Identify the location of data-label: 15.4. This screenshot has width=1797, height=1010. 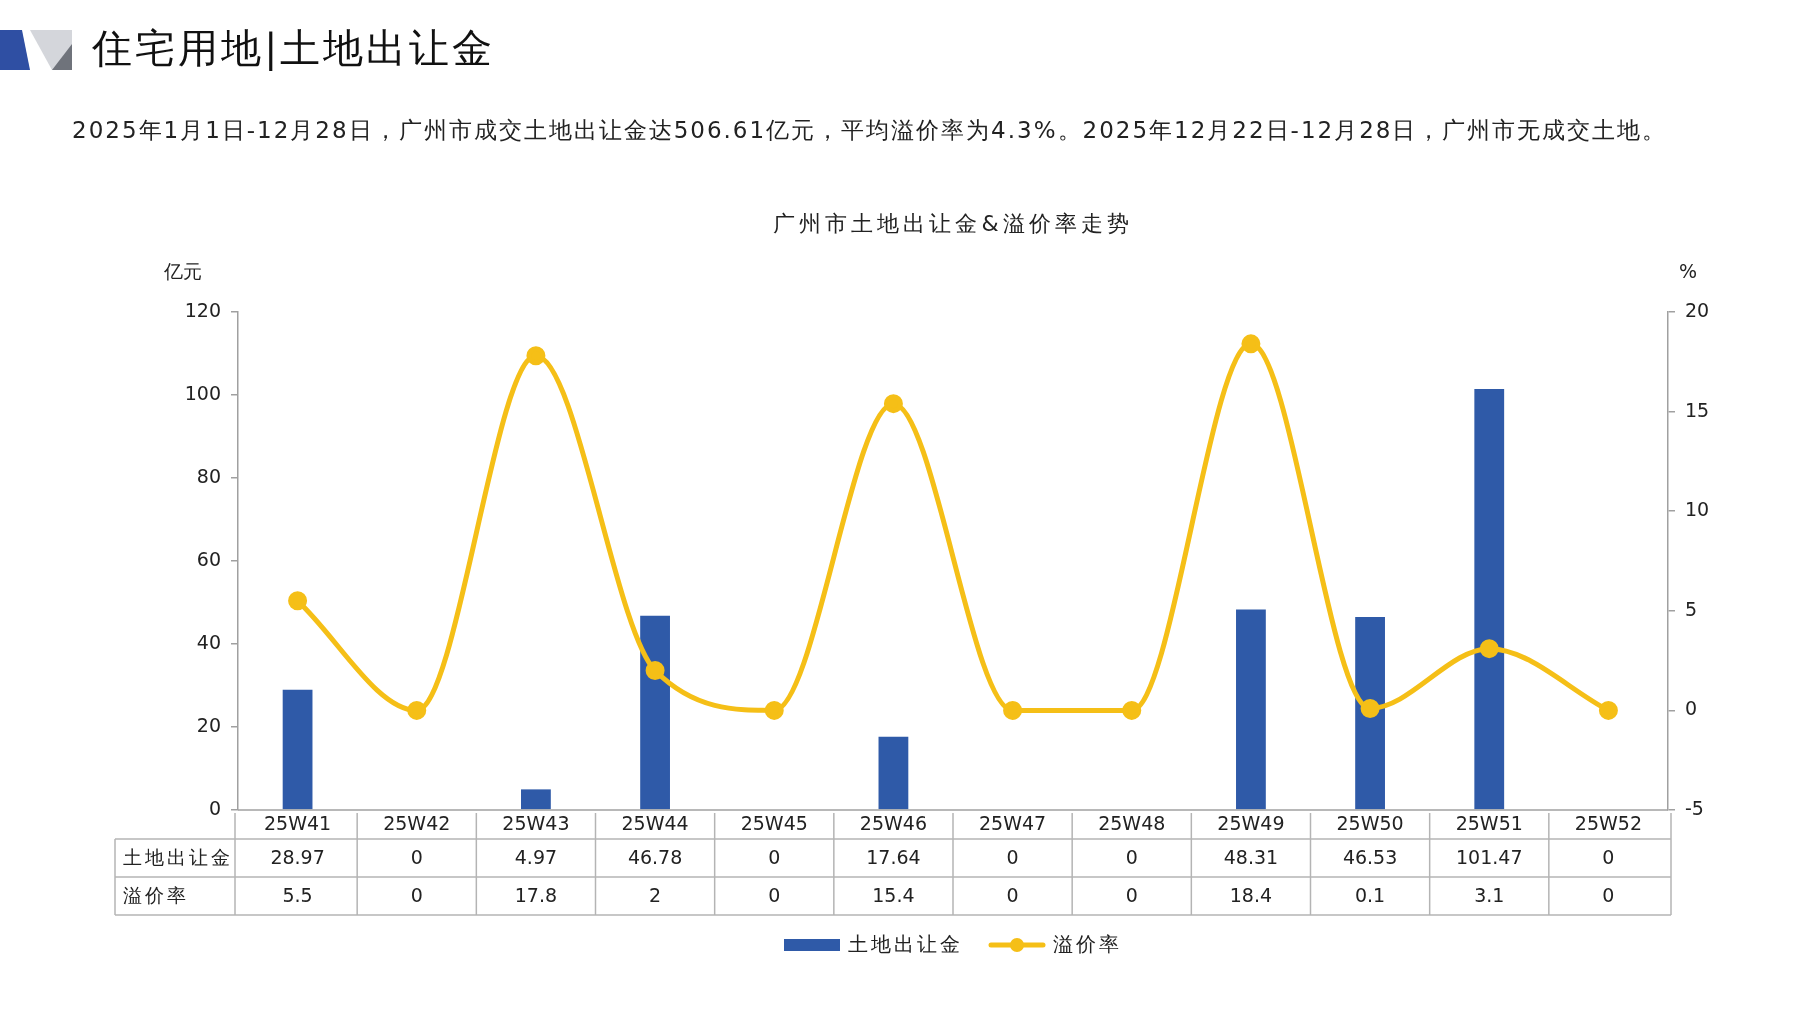
(893, 894).